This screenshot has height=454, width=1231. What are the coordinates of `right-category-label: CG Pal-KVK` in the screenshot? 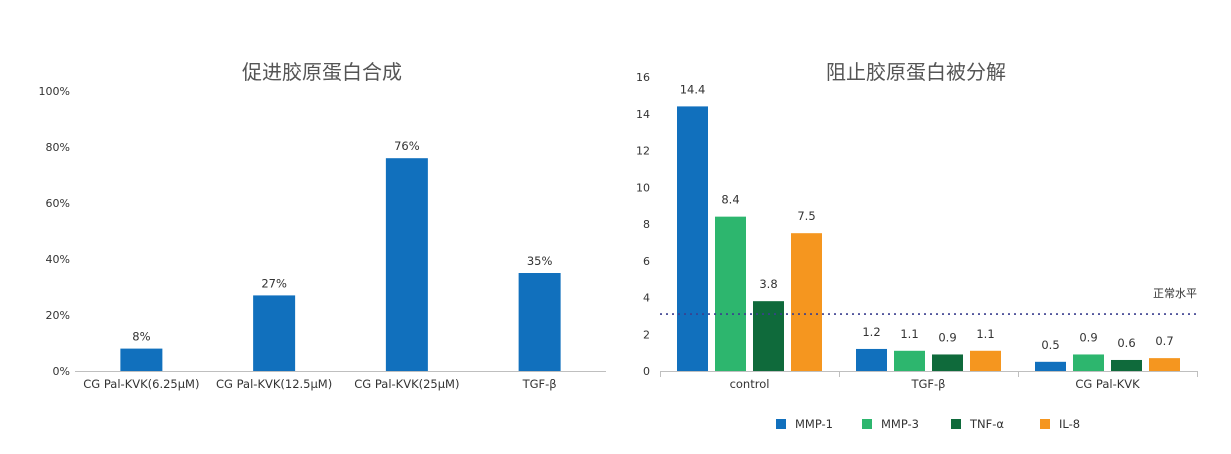 It's located at (1107, 384).